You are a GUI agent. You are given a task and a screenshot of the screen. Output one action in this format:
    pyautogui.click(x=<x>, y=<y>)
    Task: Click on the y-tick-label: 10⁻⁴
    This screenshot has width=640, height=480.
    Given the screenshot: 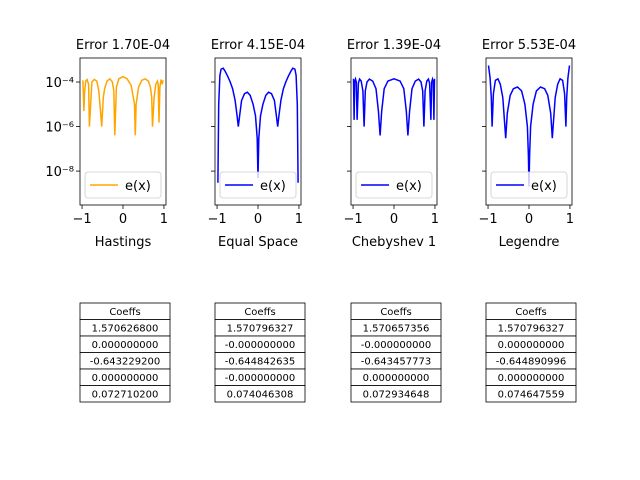 What is the action you would take?
    pyautogui.click(x=59, y=83)
    